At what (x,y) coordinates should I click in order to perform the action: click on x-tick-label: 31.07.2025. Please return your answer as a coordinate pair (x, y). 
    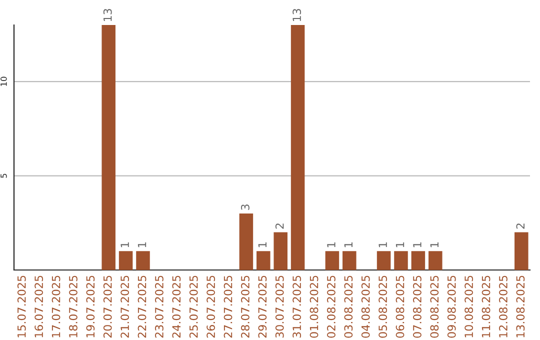
    Looking at the image, I should click on (297, 307).